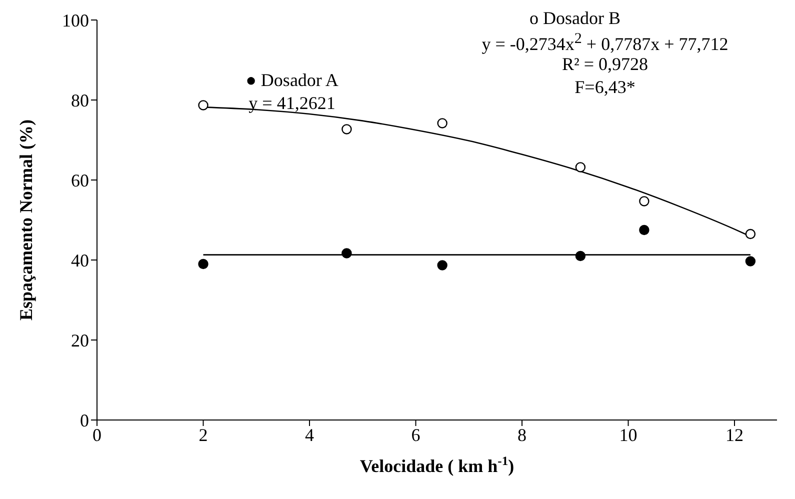 The image size is (795, 499). Describe the element at coordinates (575, 18) in the screenshot. I see `annotation: o Dosador B` at that location.